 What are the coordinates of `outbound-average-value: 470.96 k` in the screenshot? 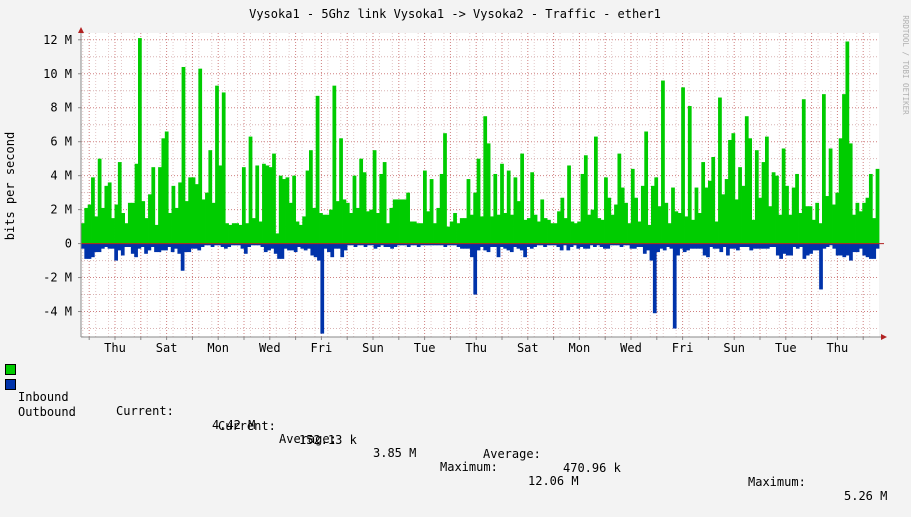 It's located at (592, 468).